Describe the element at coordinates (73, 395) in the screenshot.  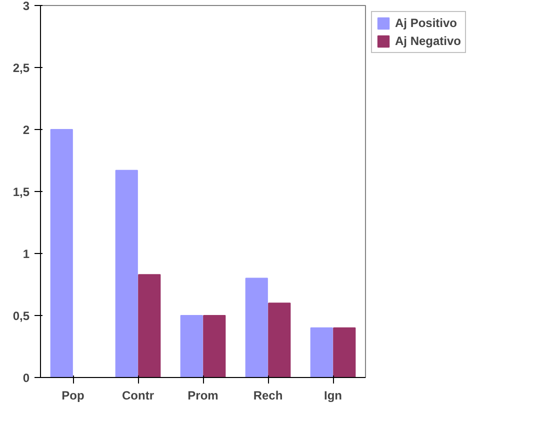
I see `x-tick-label: Pop` at that location.